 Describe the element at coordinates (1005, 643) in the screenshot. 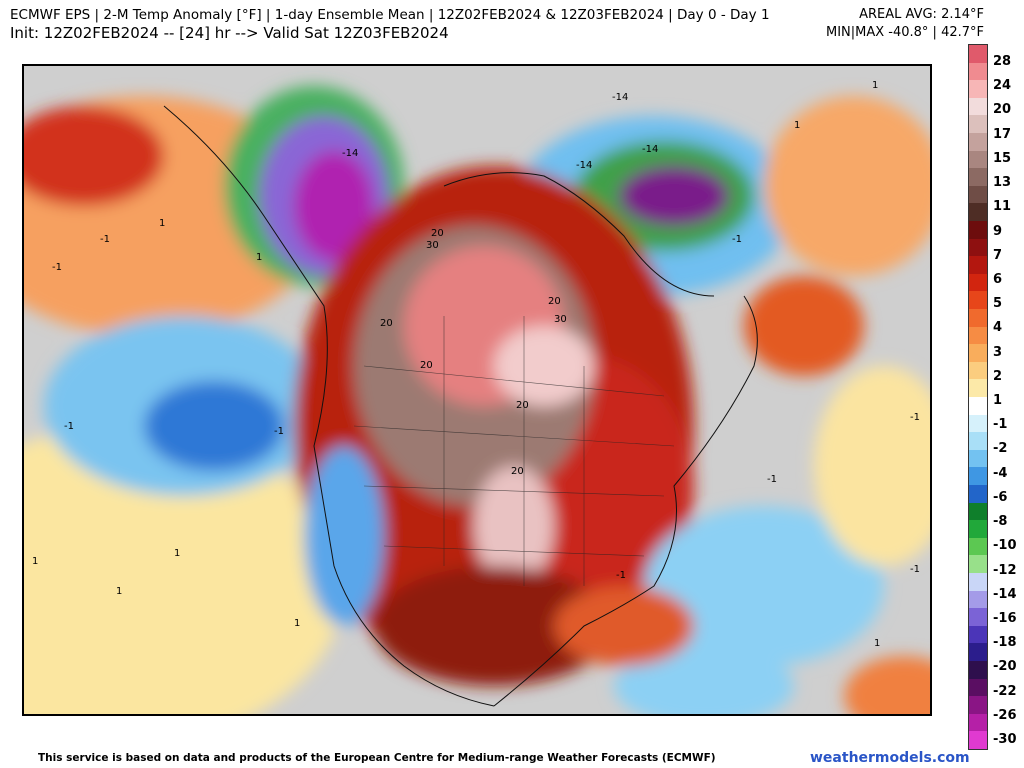

I see `colorbar-tick-label: -18` at that location.